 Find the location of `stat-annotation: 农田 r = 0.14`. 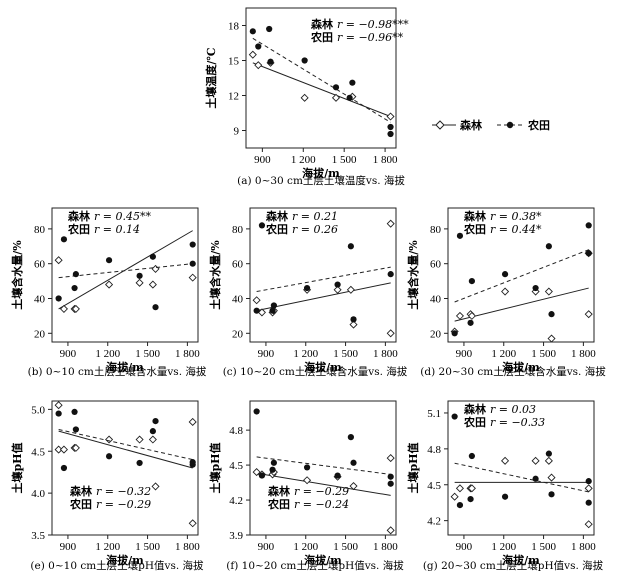

stat-annotation: 农田 r = 0.14 is located at coordinates (103, 229).